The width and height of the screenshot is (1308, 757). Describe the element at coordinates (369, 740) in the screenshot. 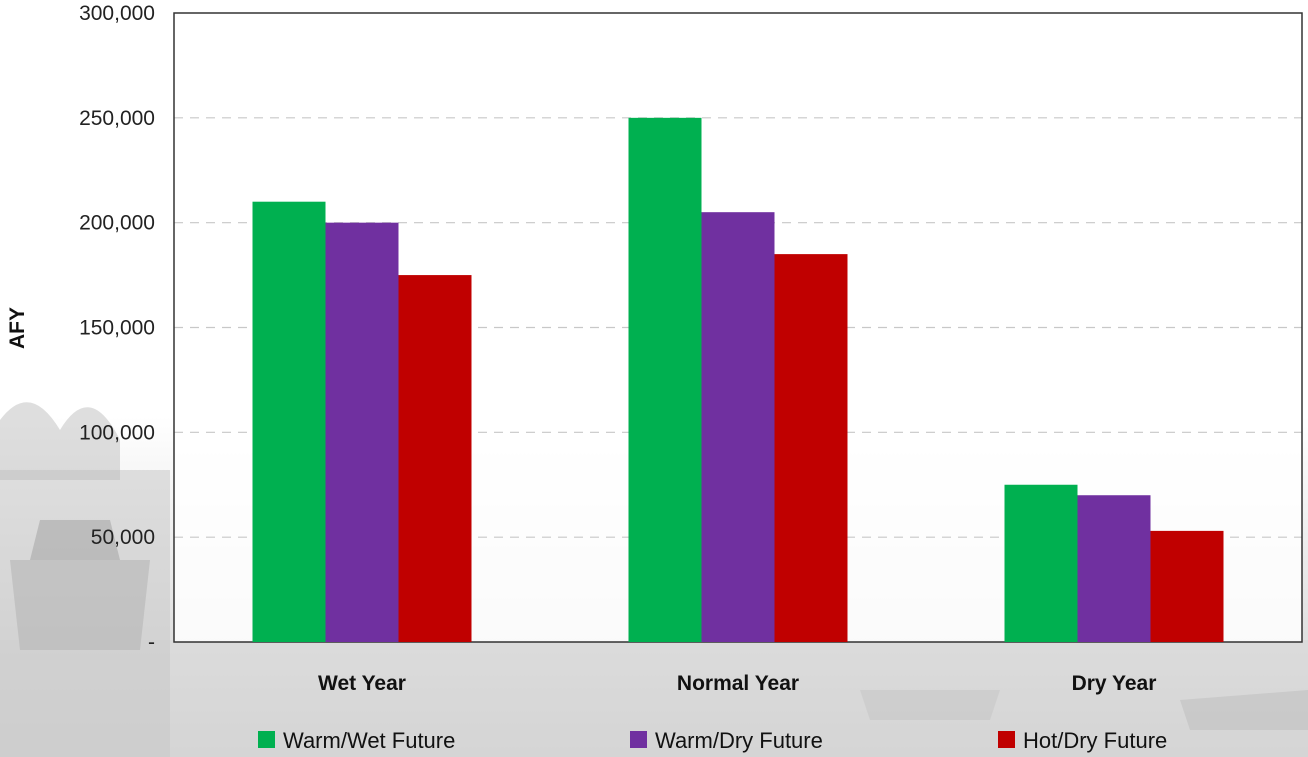

I see `legend-label: Warm/Wet Future` at that location.